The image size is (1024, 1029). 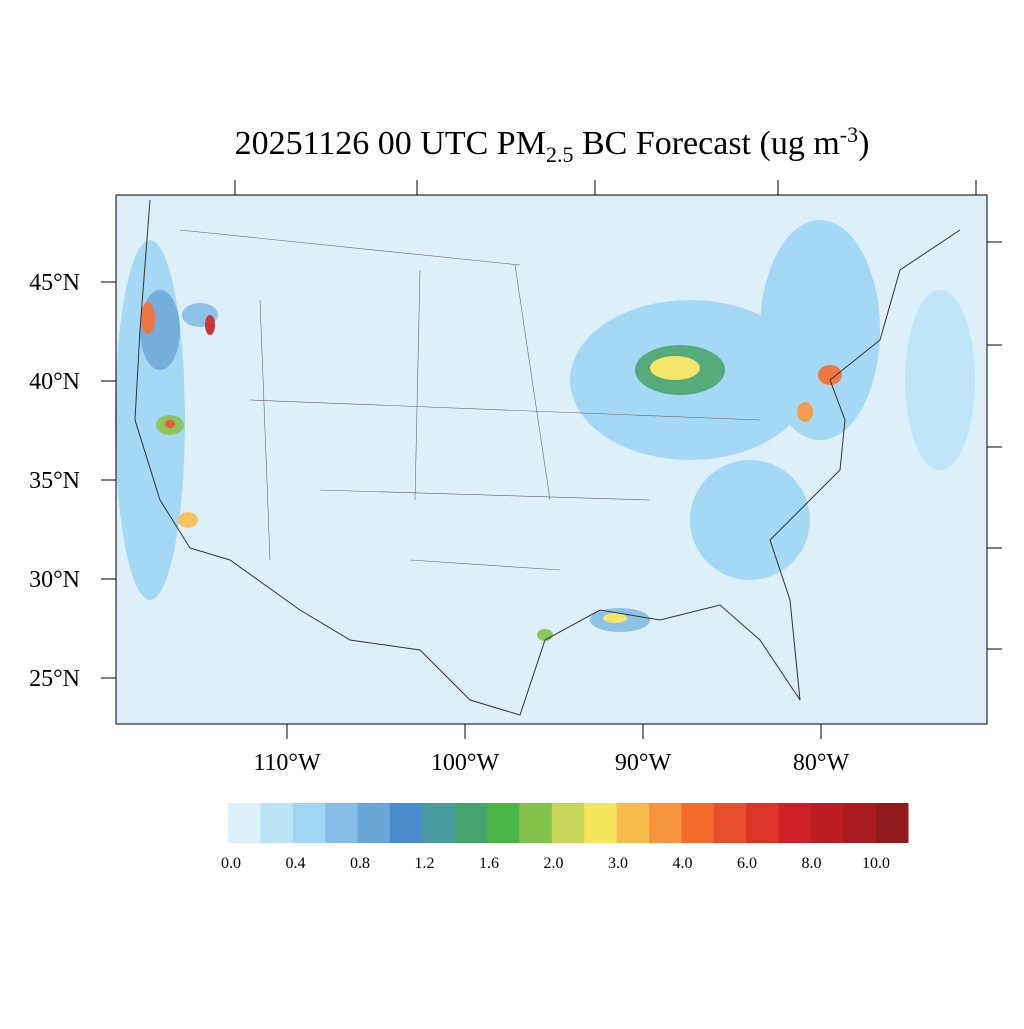 What do you see at coordinates (560, 154) in the screenshot?
I see `title-sub: 2.5` at bounding box center [560, 154].